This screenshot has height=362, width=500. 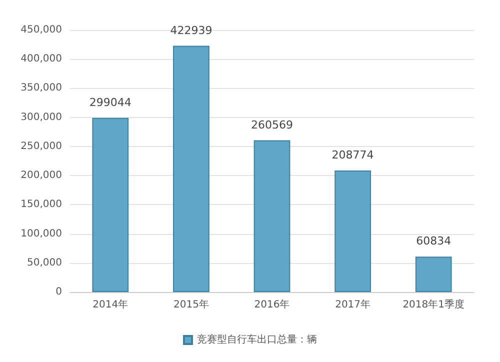 What do you see at coordinates (257, 340) in the screenshot?
I see `legend-label: 竞赛型自行车出口总量：辆` at bounding box center [257, 340].